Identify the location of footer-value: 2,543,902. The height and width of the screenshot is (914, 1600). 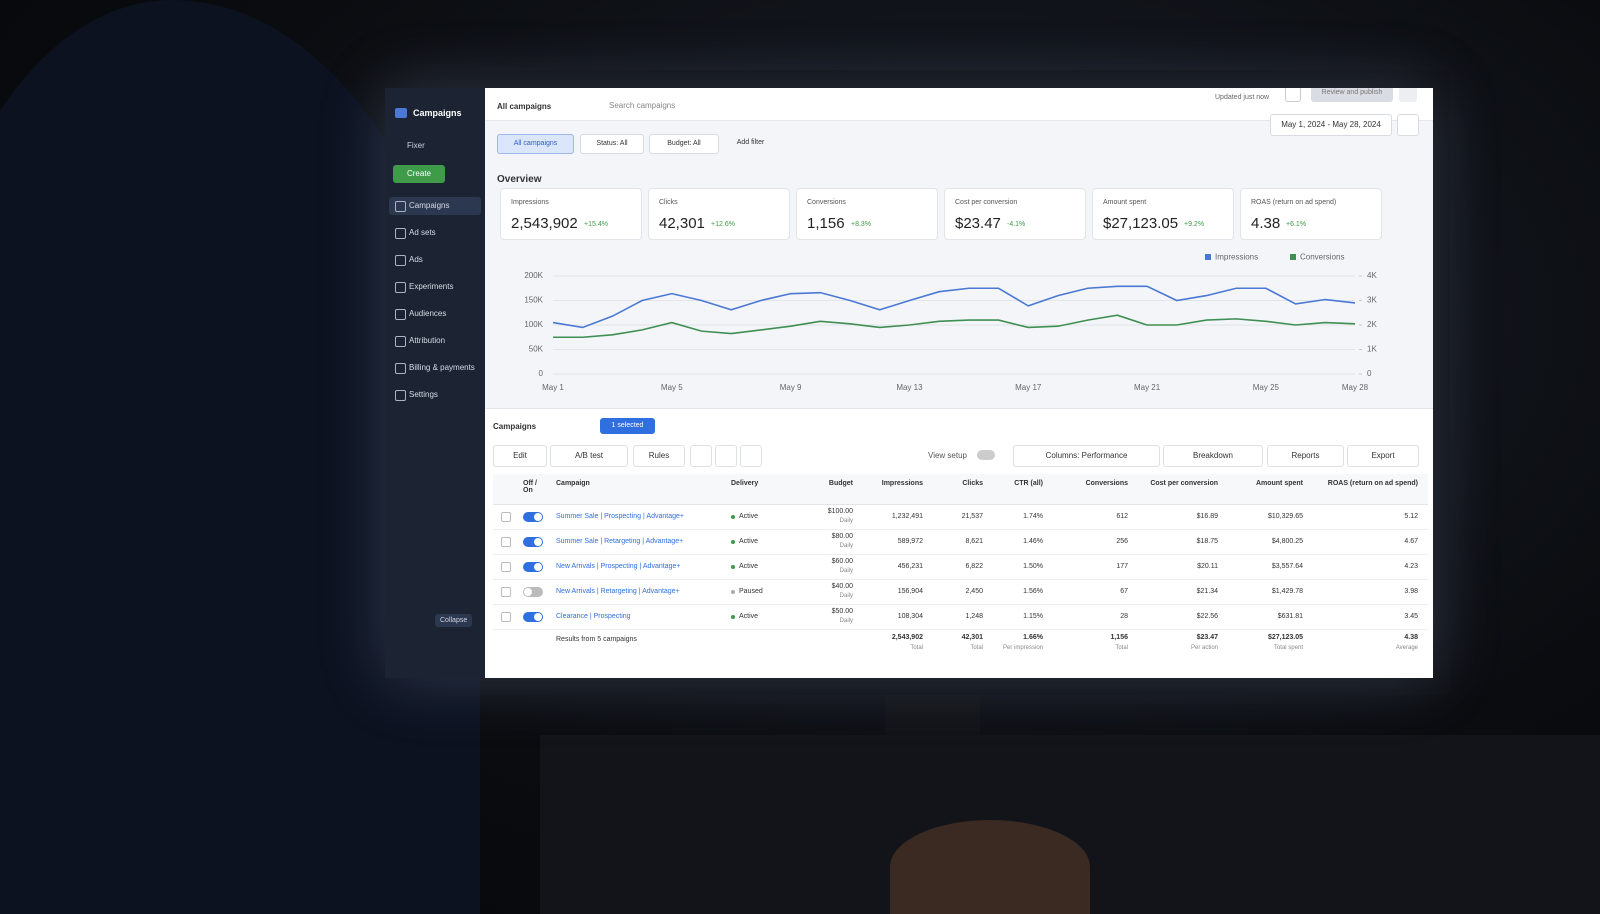
(907, 637).